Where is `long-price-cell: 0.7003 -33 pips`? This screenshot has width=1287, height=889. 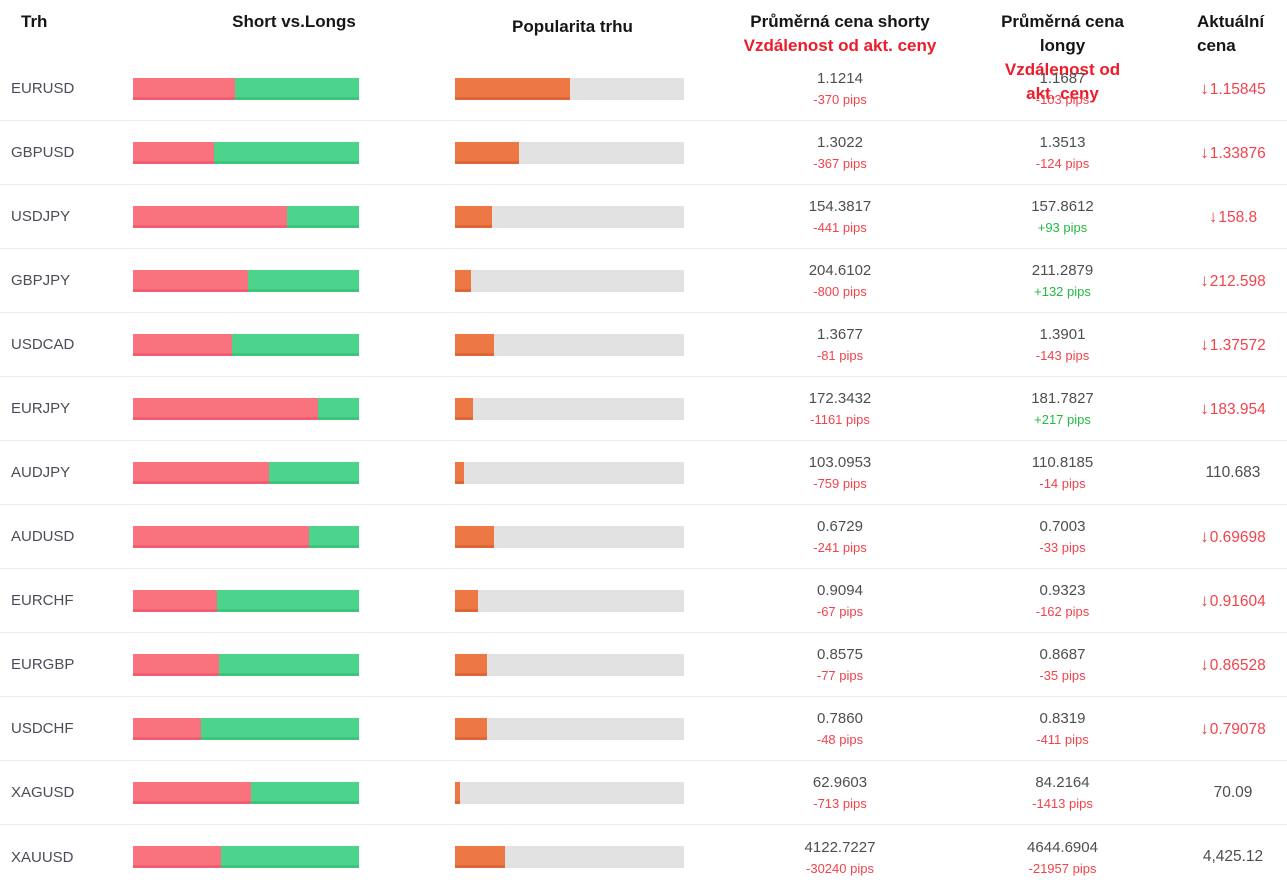
long-price-cell: 0.7003 -33 pips is located at coordinates (1062, 536).